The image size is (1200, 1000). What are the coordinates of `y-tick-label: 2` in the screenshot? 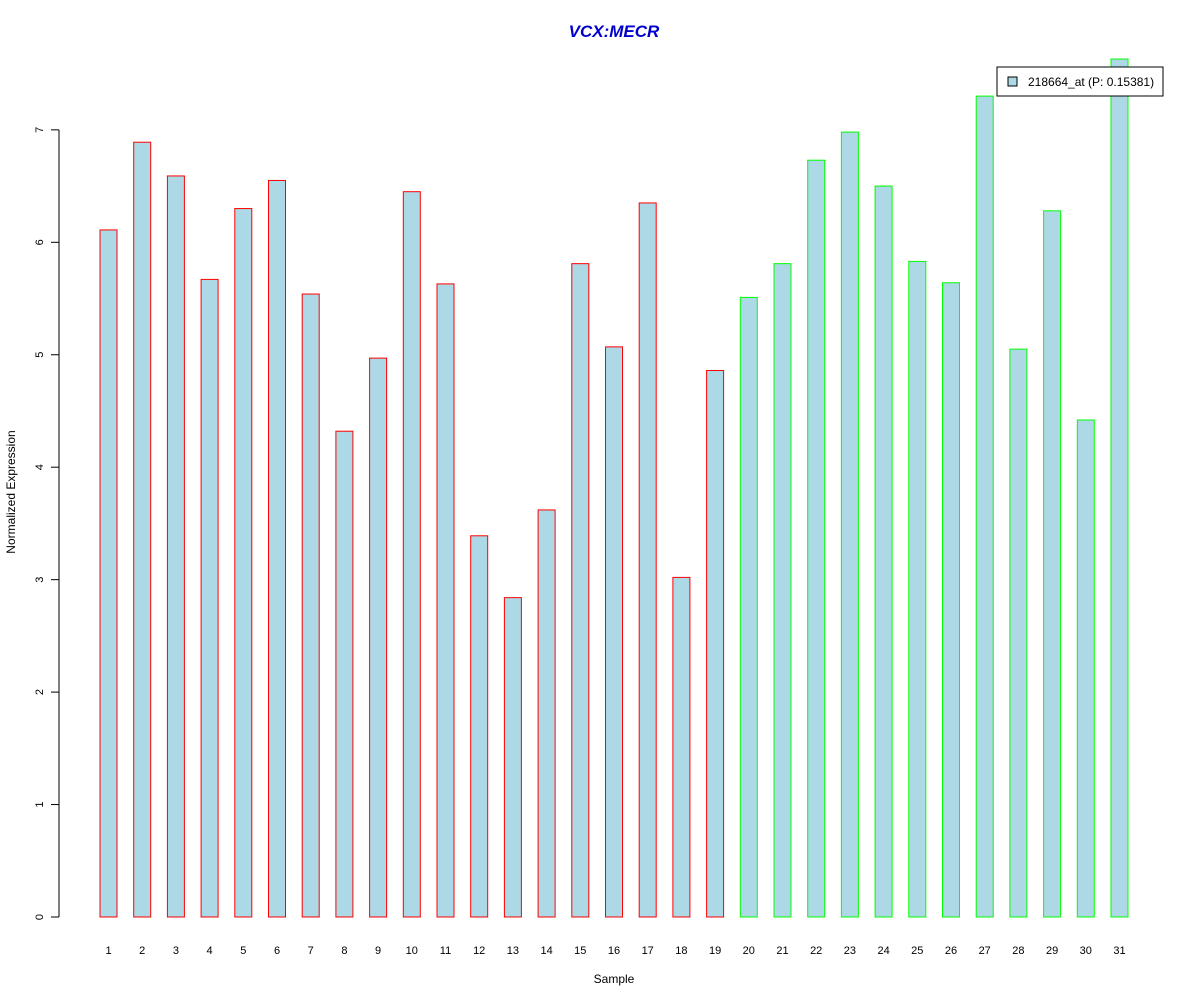 It's located at (40, 692).